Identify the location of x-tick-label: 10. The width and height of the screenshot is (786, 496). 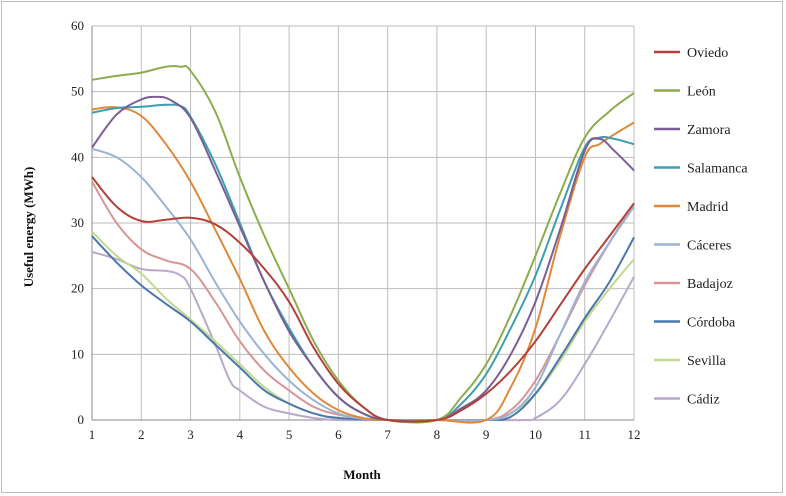
(535, 434).